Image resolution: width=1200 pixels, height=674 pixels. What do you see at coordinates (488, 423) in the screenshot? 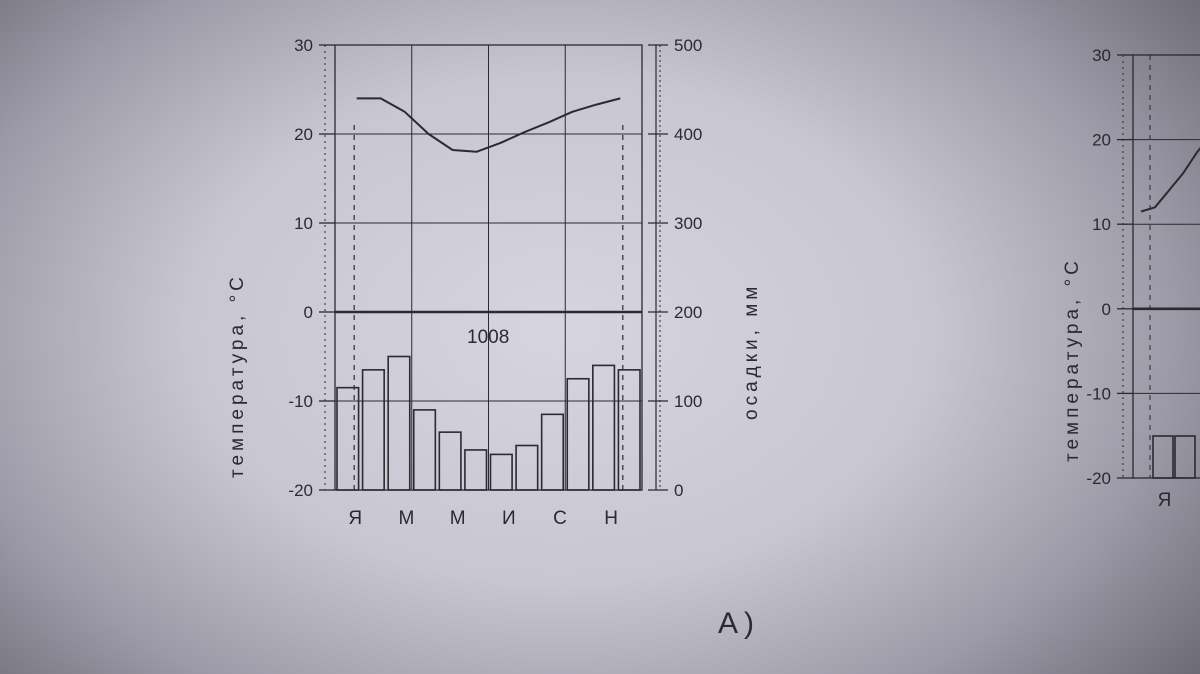
I see `chart-a-precip-bars` at bounding box center [488, 423].